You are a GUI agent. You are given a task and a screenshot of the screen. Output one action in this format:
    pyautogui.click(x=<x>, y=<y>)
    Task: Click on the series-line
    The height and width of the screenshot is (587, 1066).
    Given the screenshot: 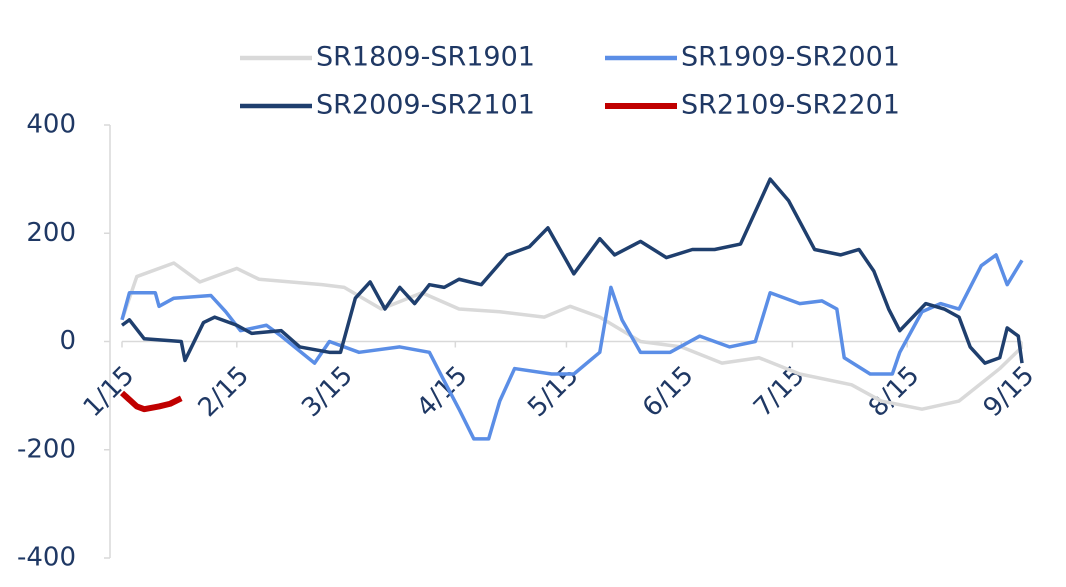 What is the action you would take?
    pyautogui.click(x=151, y=401)
    